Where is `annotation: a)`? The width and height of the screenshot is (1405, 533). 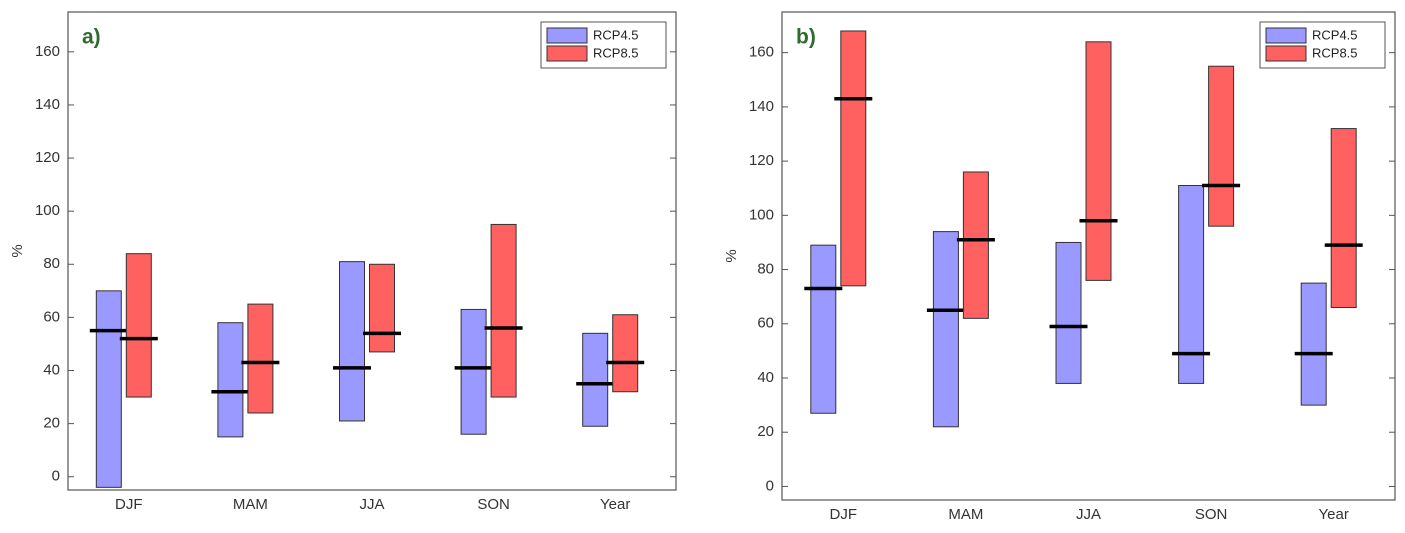
annotation: a) is located at coordinates (91, 37).